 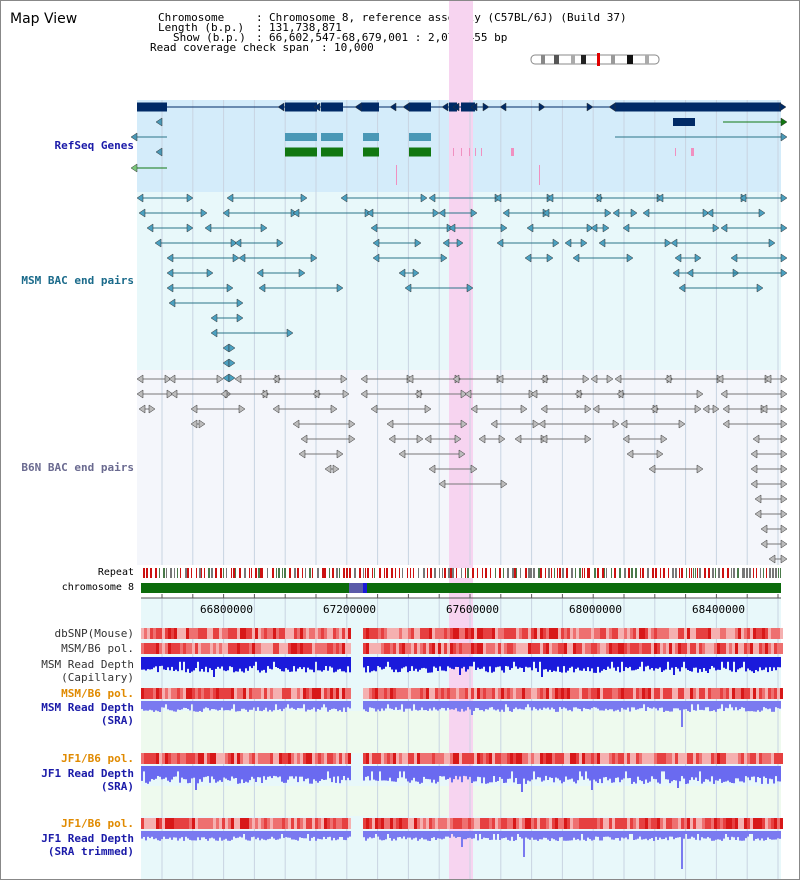 I want to click on repeat-track, so click(x=461, y=573).